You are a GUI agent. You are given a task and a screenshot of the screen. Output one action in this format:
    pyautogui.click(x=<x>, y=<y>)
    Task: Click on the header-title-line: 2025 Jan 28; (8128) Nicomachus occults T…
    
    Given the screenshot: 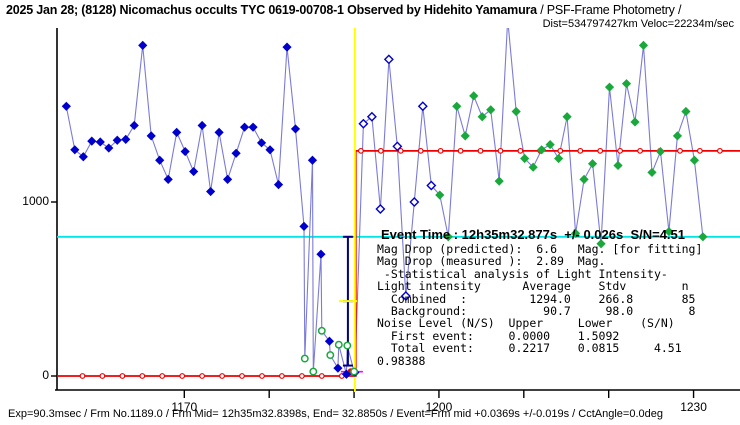 What is the action you would take?
    pyautogui.click(x=343, y=10)
    